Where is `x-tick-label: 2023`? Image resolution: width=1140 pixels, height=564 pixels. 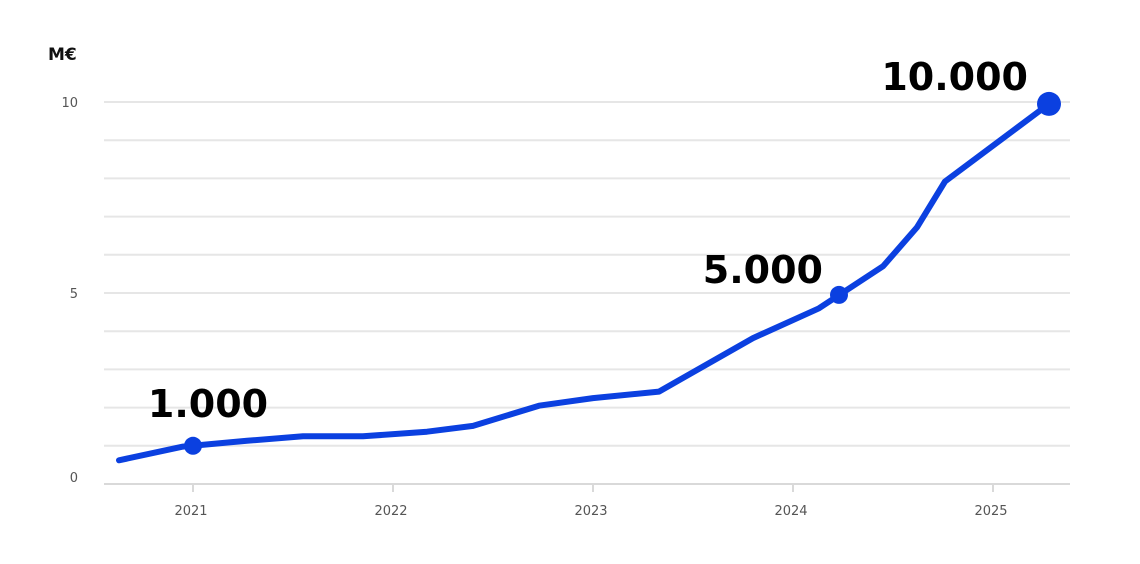
x-tick-label: 2023 is located at coordinates (590, 511).